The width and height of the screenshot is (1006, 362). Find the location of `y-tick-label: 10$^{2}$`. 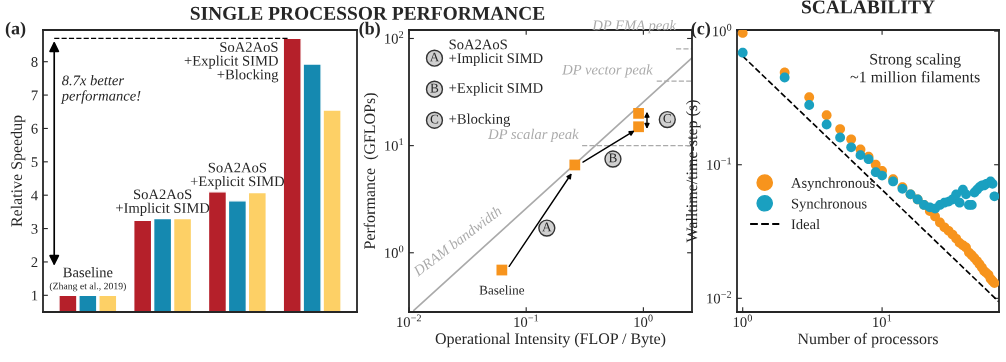

y-tick-label: 10$^{2}$ is located at coordinates (394, 37).